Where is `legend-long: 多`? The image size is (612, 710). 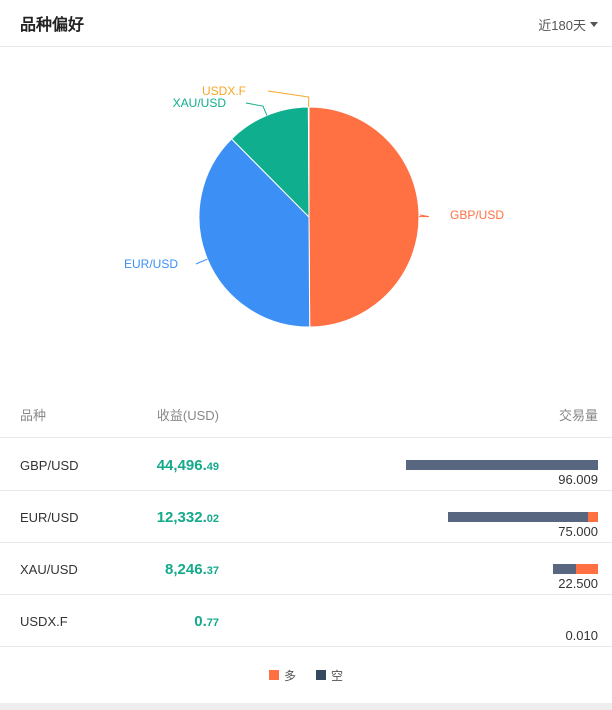
legend-long: 多 is located at coordinates (282, 675).